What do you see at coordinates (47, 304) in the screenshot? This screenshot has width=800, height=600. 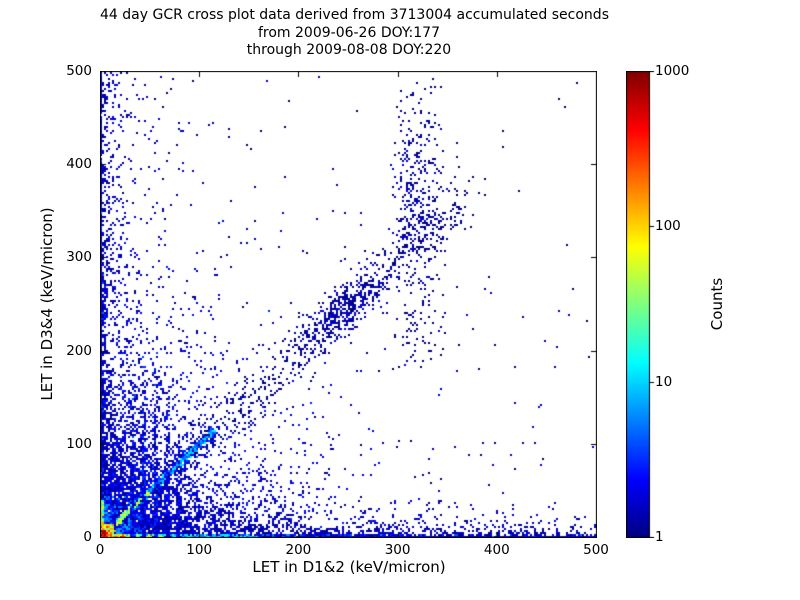 I see `y-axis-label: LET in D3&4 (keV/micron)` at bounding box center [47, 304].